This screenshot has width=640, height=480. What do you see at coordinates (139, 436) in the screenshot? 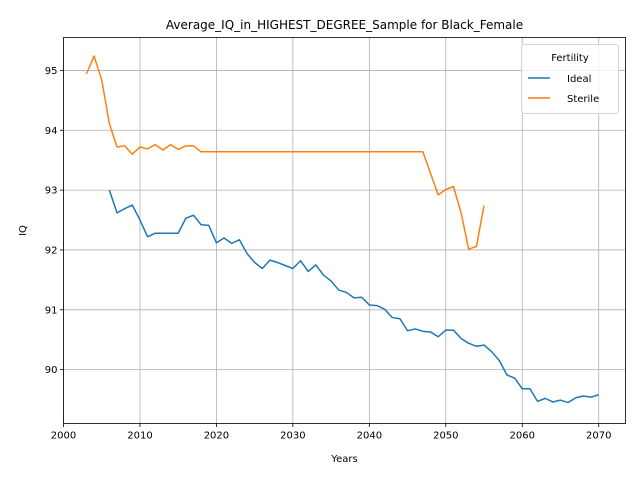
I see `x-tick-label-2010: 2010` at bounding box center [139, 436].